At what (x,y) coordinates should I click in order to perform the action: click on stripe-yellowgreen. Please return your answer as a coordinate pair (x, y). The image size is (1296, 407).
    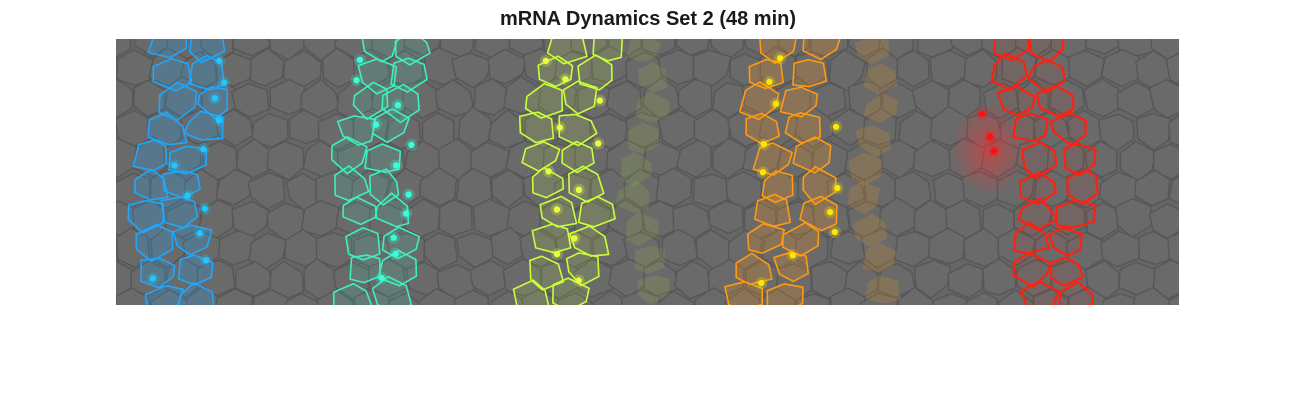
    Looking at the image, I should click on (591, 172).